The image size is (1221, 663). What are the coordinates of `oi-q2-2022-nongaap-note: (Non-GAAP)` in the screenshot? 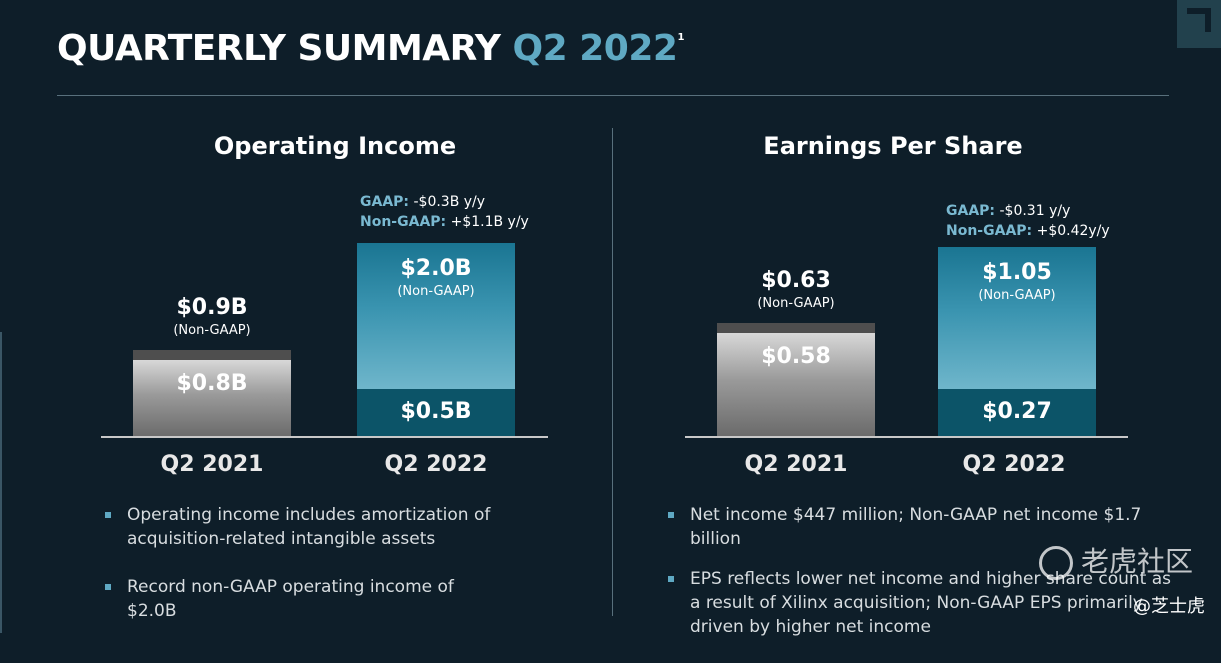 It's located at (436, 291).